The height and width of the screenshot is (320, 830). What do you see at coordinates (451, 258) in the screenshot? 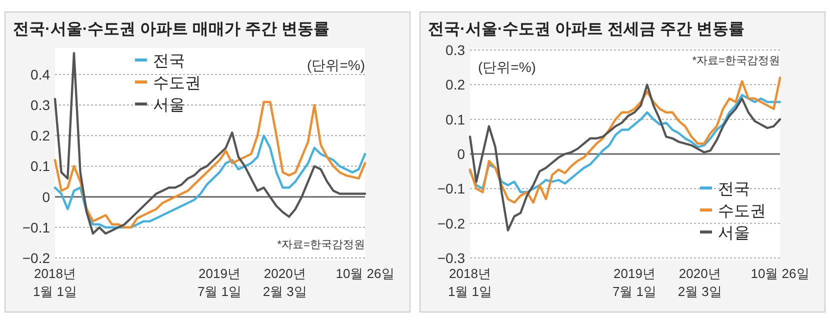
I see `y-tick-label: −0.3` at bounding box center [451, 258].